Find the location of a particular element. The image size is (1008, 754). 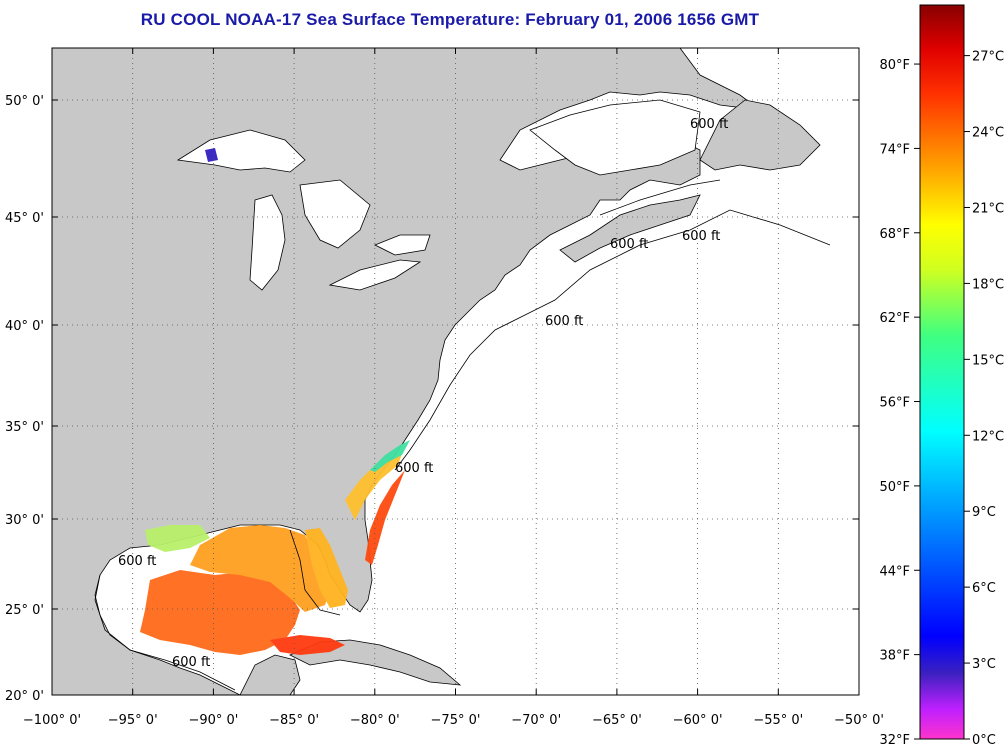

lat-label: 40° 0' is located at coordinates (24, 326).